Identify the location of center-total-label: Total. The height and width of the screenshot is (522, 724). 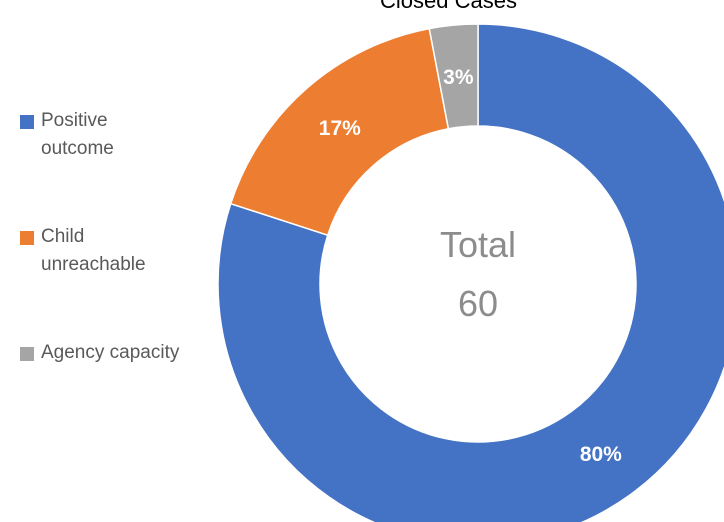
(478, 244).